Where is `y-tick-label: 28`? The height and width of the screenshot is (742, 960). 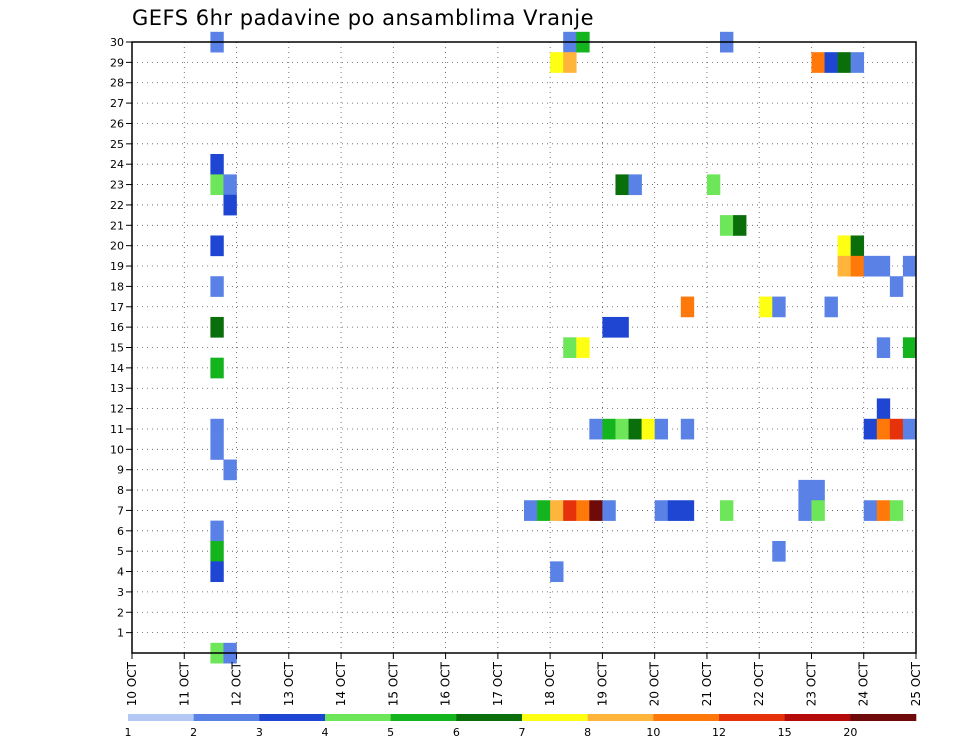 y-tick-label: 28 is located at coordinates (117, 83).